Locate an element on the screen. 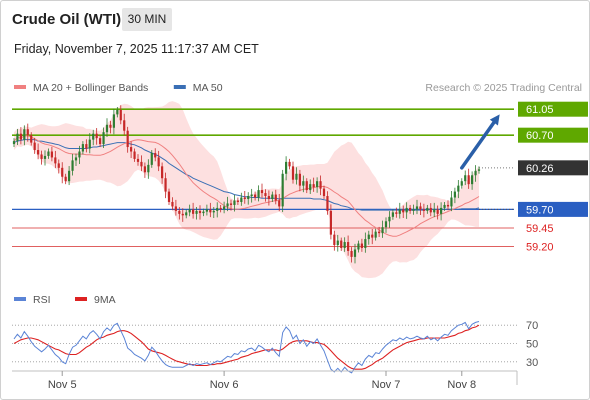  price-tag-label: 59.70 is located at coordinates (540, 210).